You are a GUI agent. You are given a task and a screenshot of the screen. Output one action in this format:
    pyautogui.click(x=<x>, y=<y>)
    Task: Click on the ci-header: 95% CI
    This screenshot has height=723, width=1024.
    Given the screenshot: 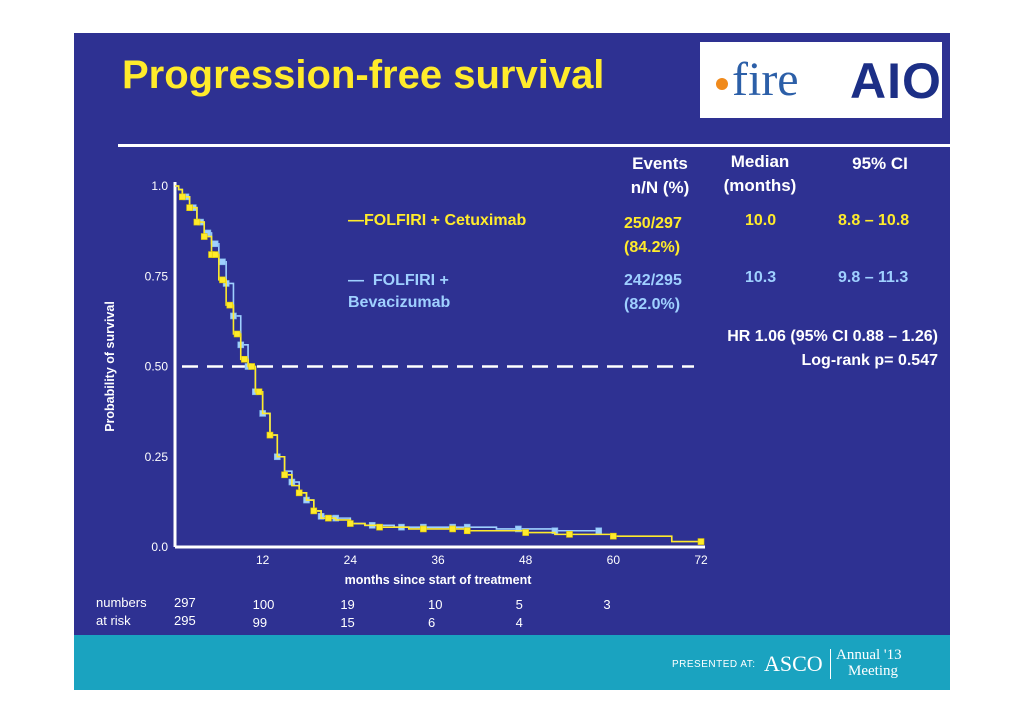 What is the action you would take?
    pyautogui.click(x=880, y=163)
    